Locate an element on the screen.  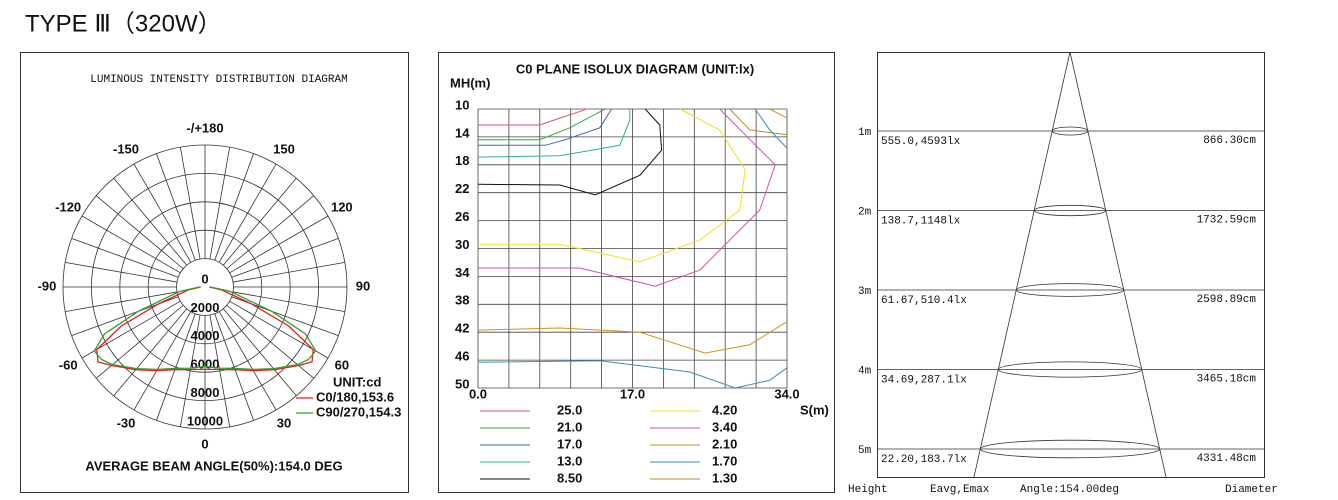
angle-label: 30 is located at coordinates (284, 422).